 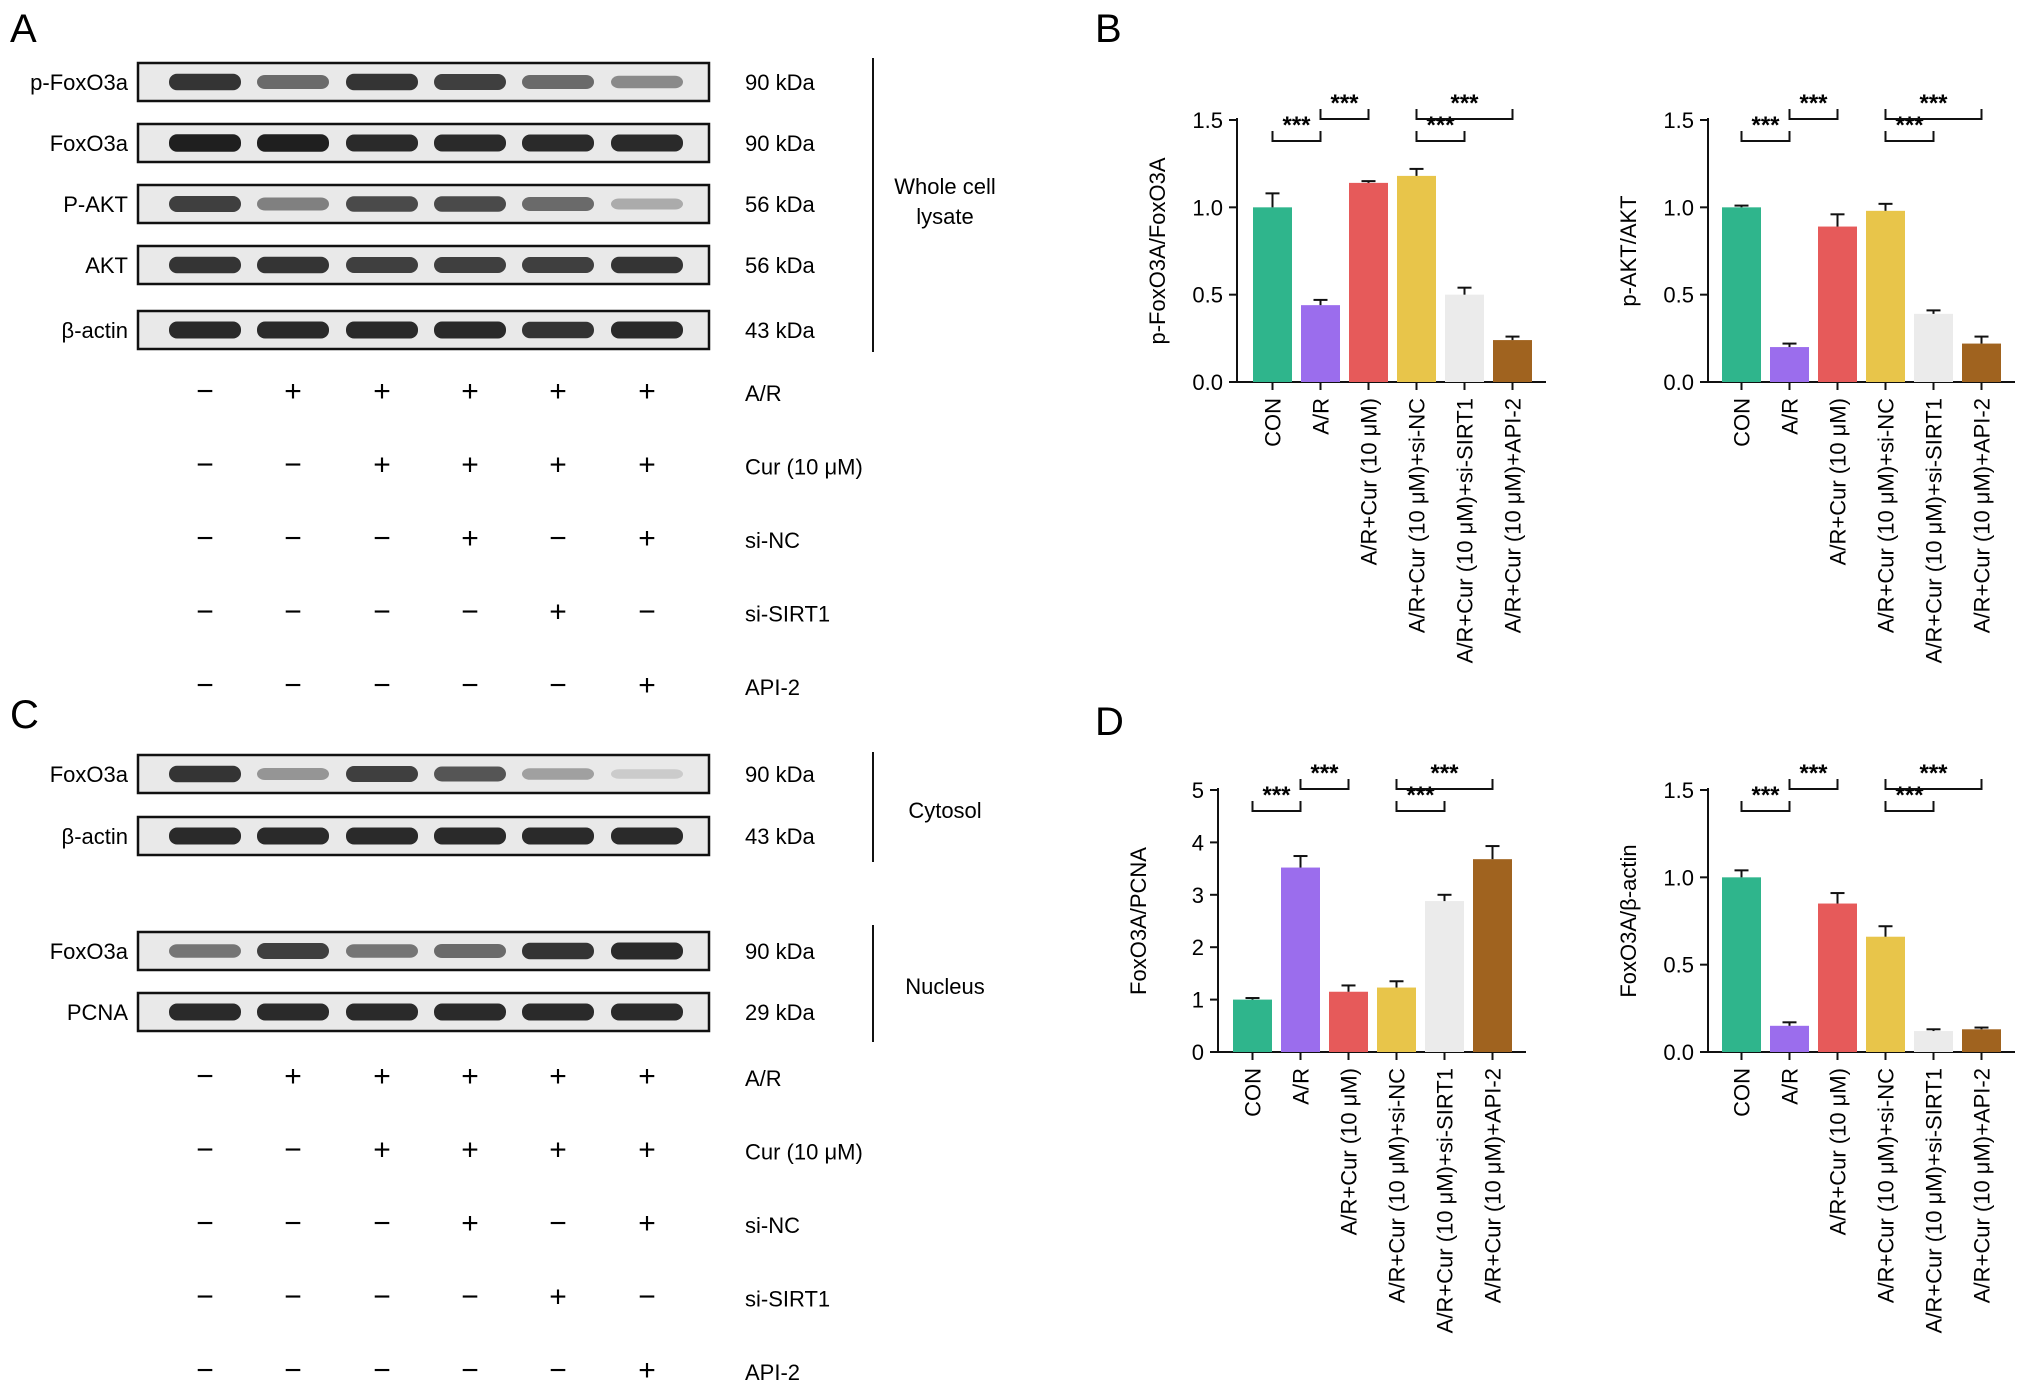 What do you see at coordinates (787, 1299) in the screenshot?
I see `treatment-label: si-SIRT1` at bounding box center [787, 1299].